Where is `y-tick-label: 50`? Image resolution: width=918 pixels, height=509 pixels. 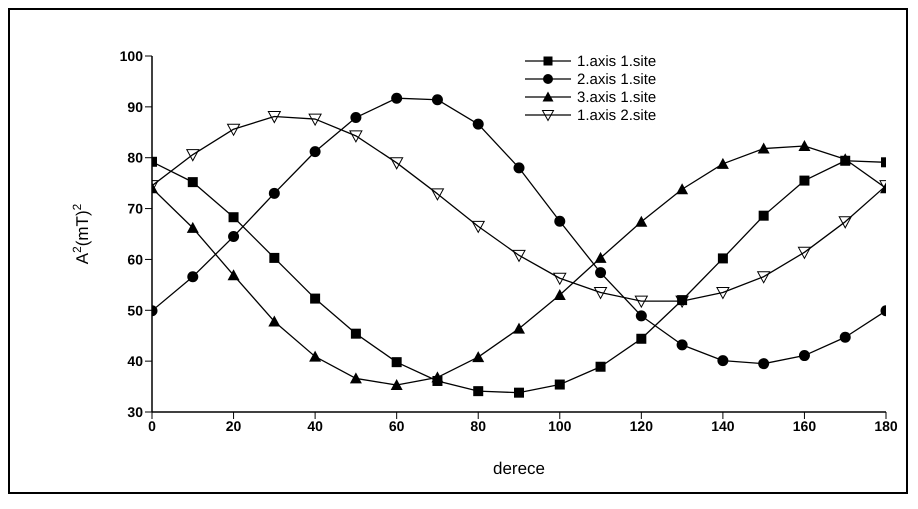
y-tick-label: 50 is located at coordinates (135, 310).